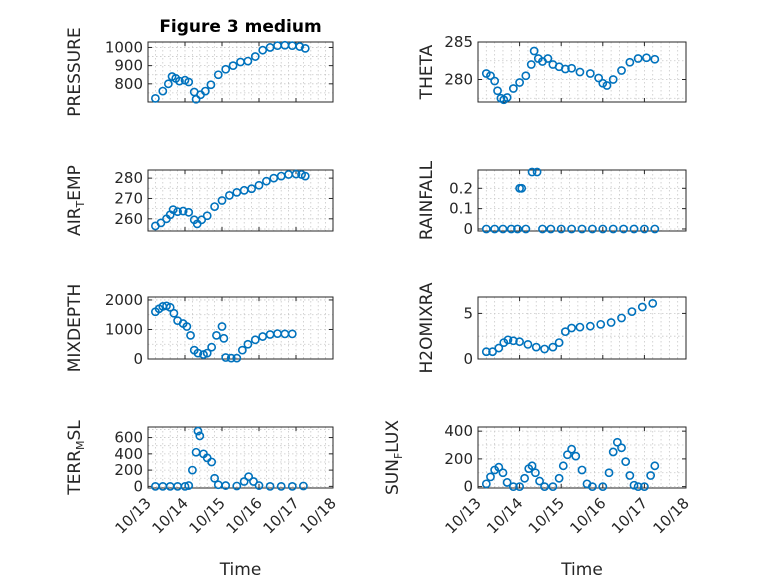 This screenshot has height=583, width=778. I want to click on y-axis-label: TERRMSL, so click(76, 458).